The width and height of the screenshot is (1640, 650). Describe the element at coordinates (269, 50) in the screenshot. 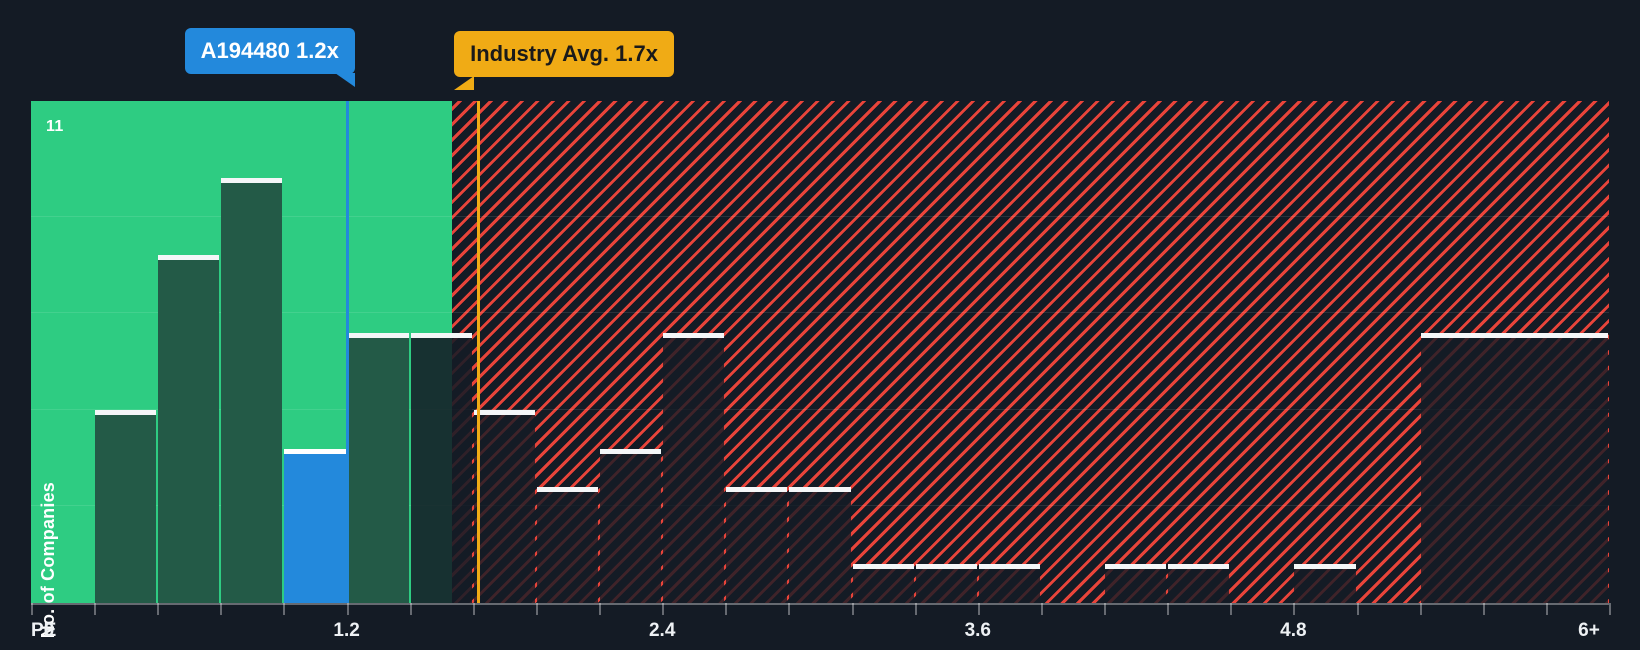

I see `company-pe-callout-label: A194480 1.2x` at that location.